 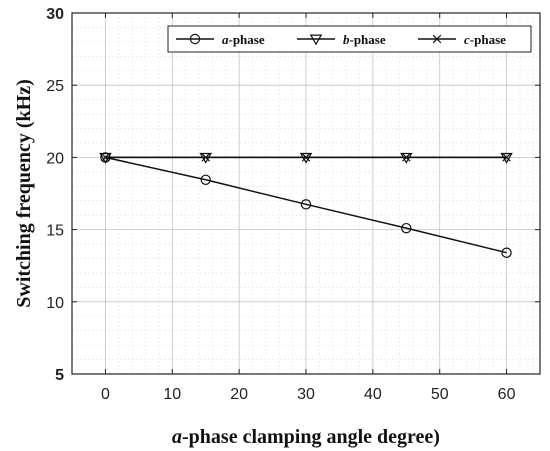 What do you see at coordinates (24, 193) in the screenshot?
I see `y-axis-label: Switching frequency (kHz)` at bounding box center [24, 193].